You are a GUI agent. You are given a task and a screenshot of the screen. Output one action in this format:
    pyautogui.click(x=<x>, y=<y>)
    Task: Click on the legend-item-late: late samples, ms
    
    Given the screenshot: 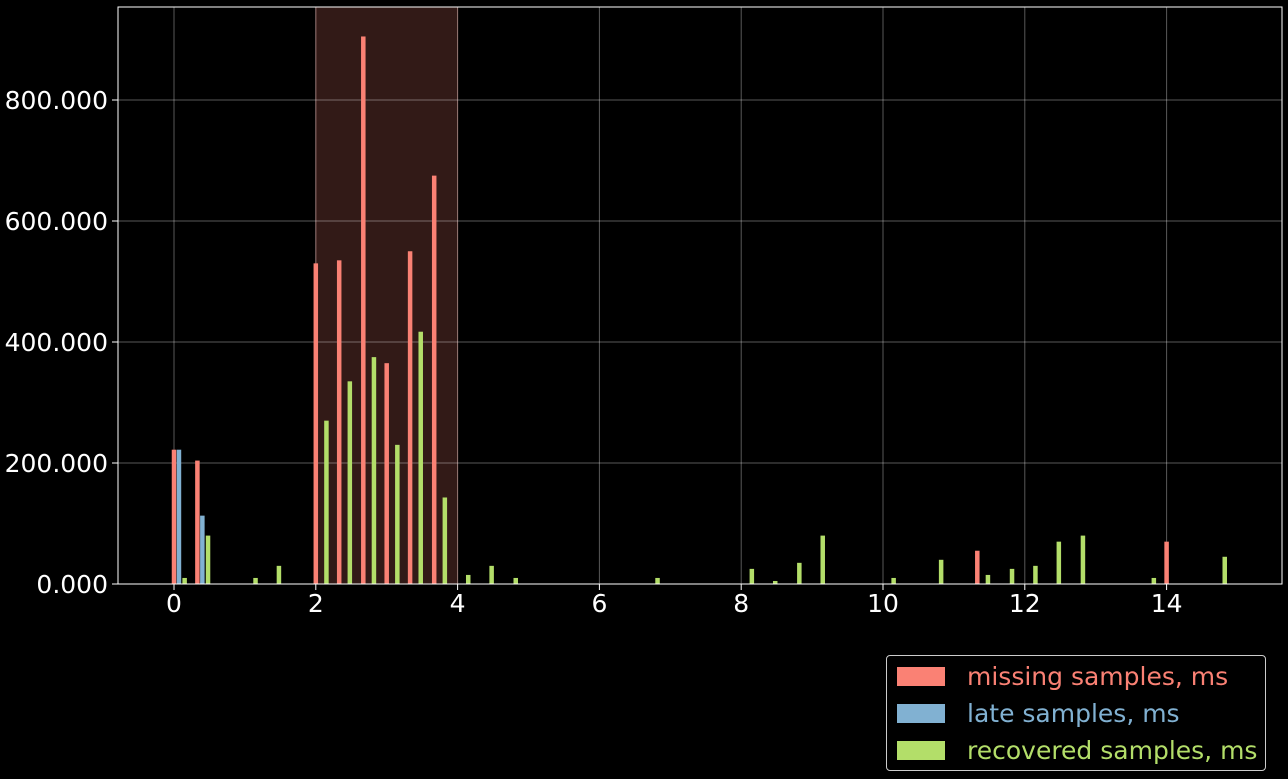 What is the action you would take?
    pyautogui.click(x=1038, y=713)
    